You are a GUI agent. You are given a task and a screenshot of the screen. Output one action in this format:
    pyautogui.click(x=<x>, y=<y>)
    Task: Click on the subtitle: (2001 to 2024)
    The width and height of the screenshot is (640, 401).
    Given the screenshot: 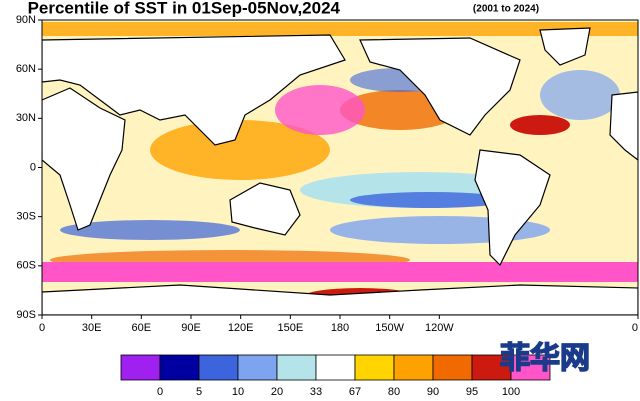 What is the action you would take?
    pyautogui.click(x=506, y=9)
    